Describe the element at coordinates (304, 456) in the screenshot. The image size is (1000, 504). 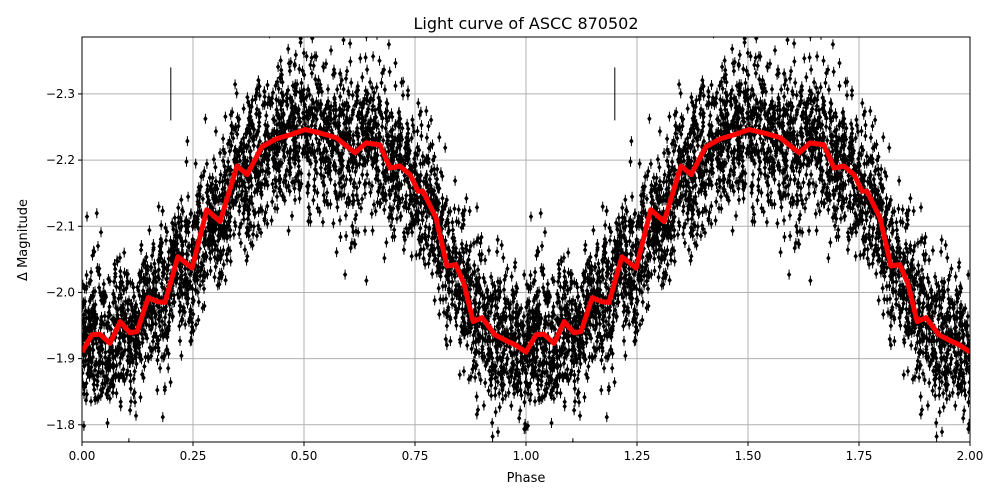
I see `x-tick-label: 0.50` at that location.